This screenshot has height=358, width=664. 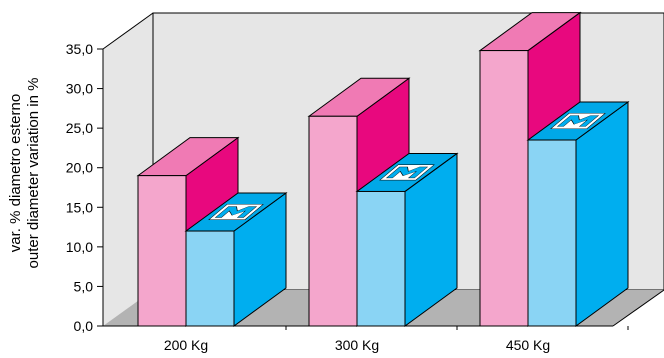 I want to click on bar-side-face, so click(x=602, y=214).